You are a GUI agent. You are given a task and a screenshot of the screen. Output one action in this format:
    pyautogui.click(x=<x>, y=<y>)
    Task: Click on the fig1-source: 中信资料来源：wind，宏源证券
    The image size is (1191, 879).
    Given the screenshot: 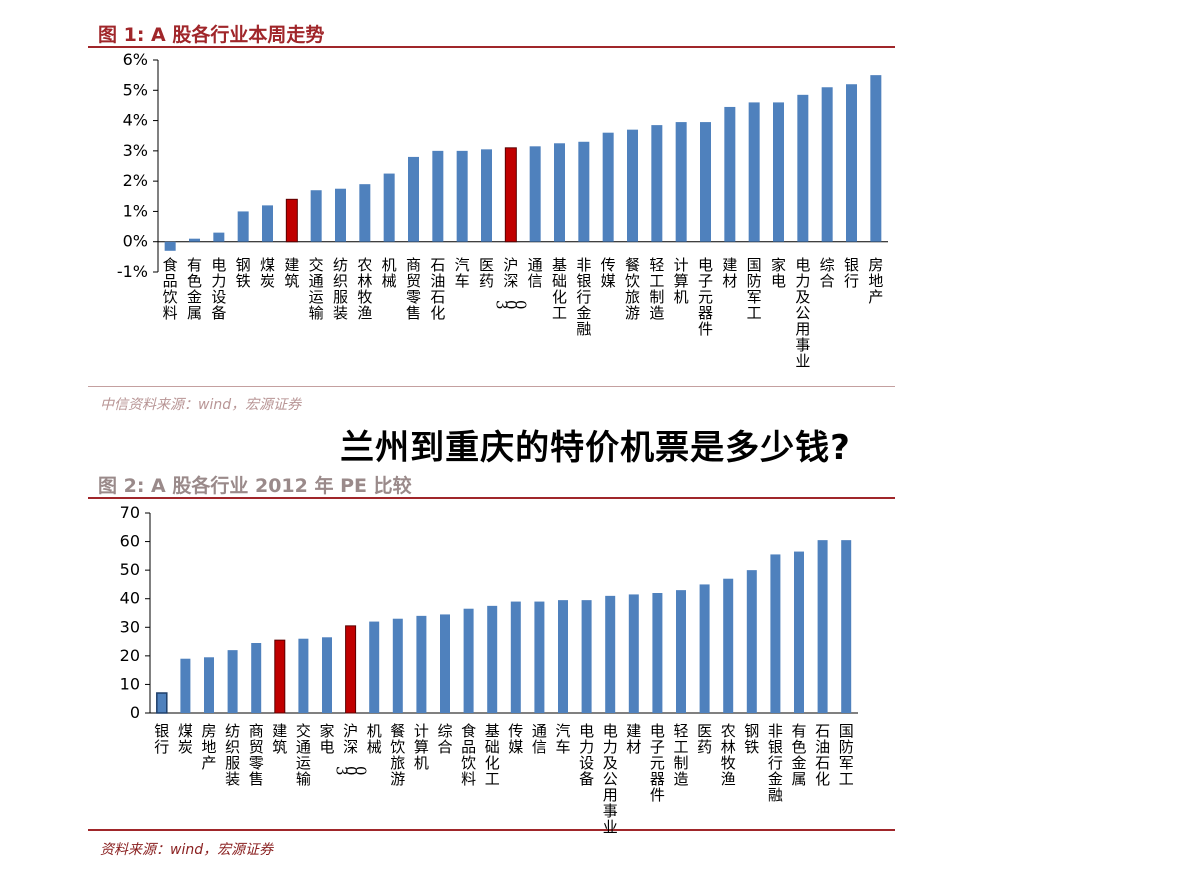 What is the action you would take?
    pyautogui.click(x=201, y=405)
    